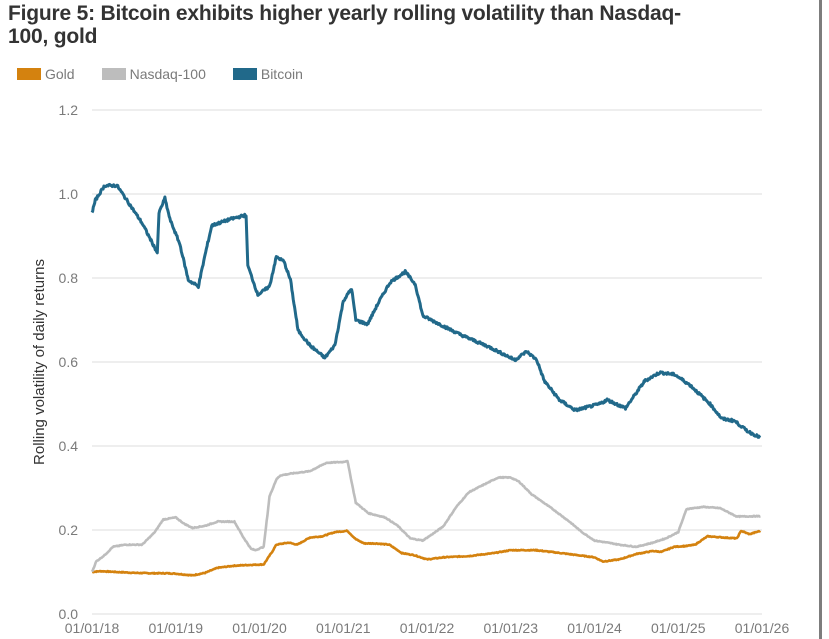  Describe the element at coordinates (69, 446) in the screenshot. I see `y-tick-label: 0.4` at that location.